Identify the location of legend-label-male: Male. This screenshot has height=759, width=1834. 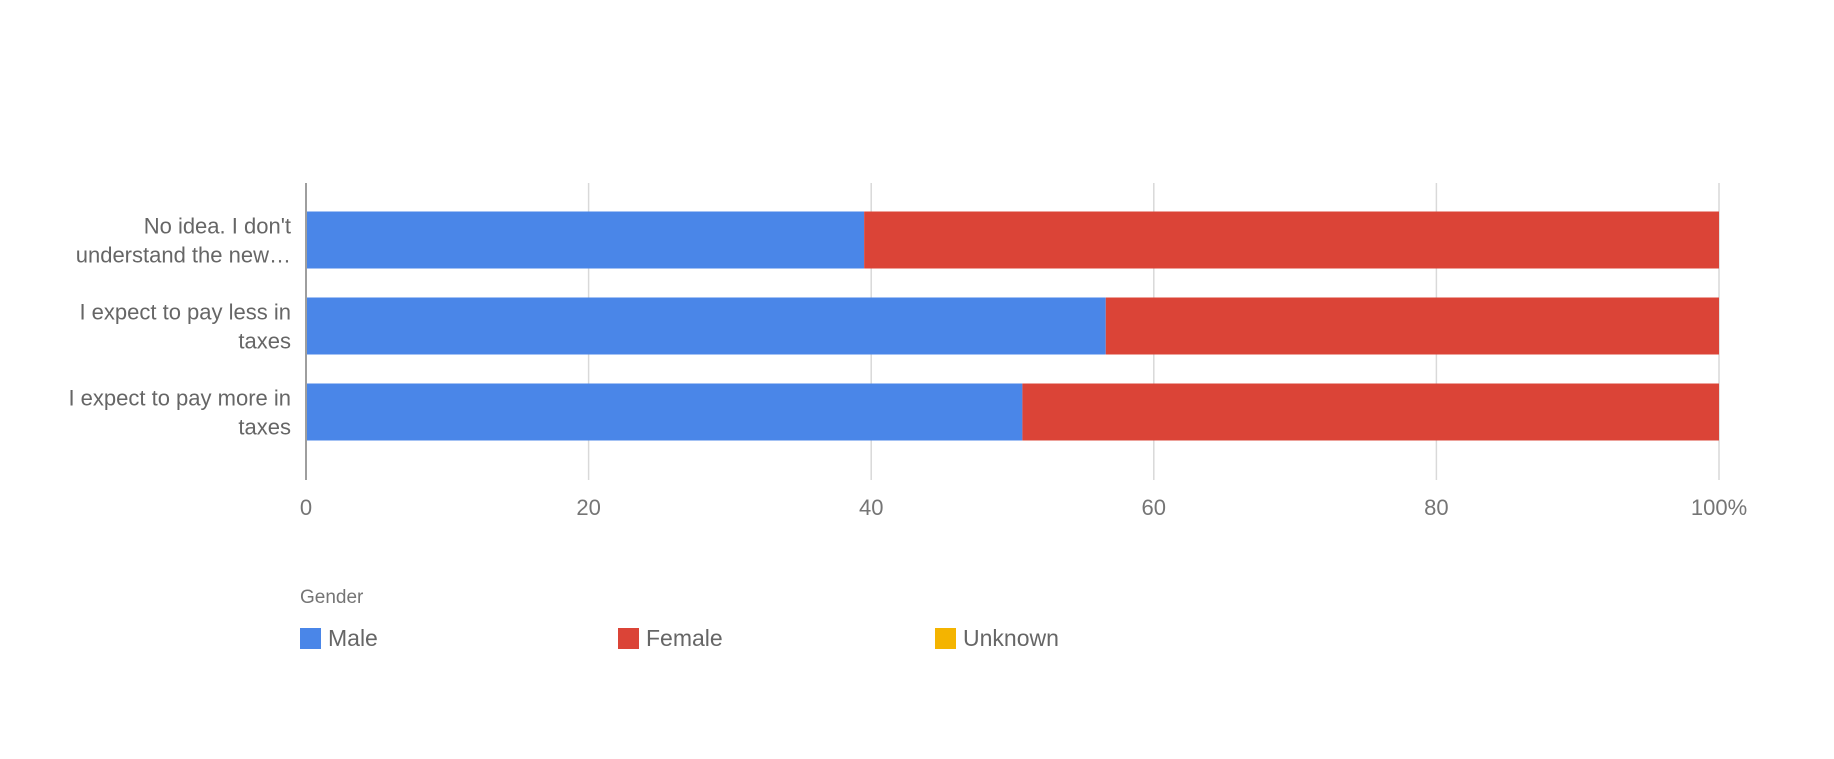
(353, 638).